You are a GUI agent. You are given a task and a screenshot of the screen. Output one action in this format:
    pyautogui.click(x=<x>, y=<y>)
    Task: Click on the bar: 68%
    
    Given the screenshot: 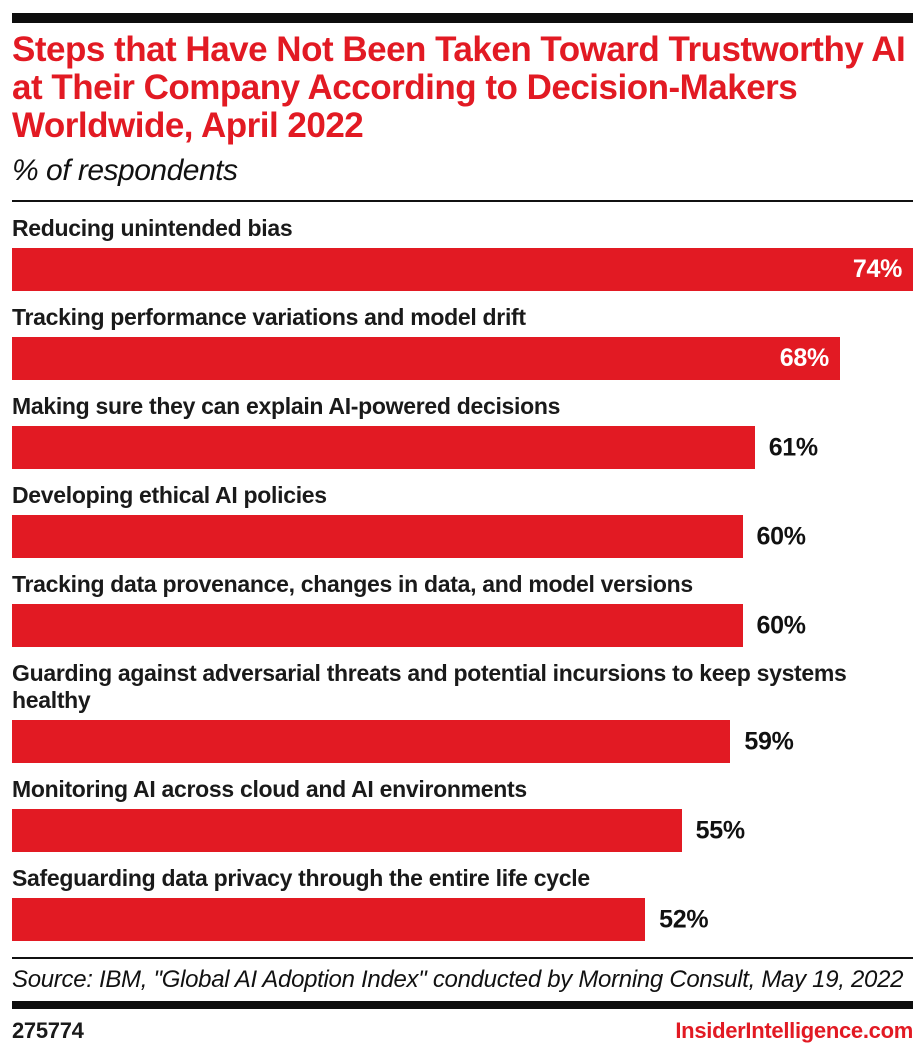 What is the action you would take?
    pyautogui.click(x=426, y=358)
    